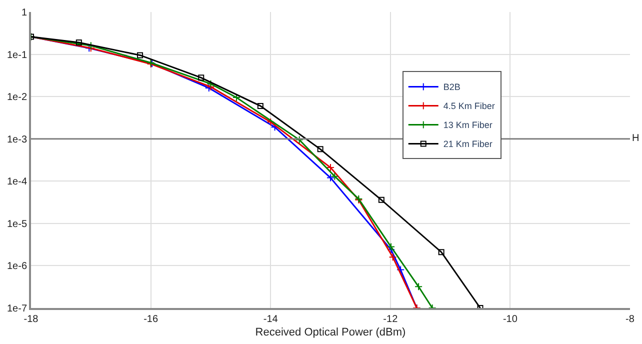 This screenshot has width=642, height=344. I want to click on x-tick-label: -14, so click(270, 319).